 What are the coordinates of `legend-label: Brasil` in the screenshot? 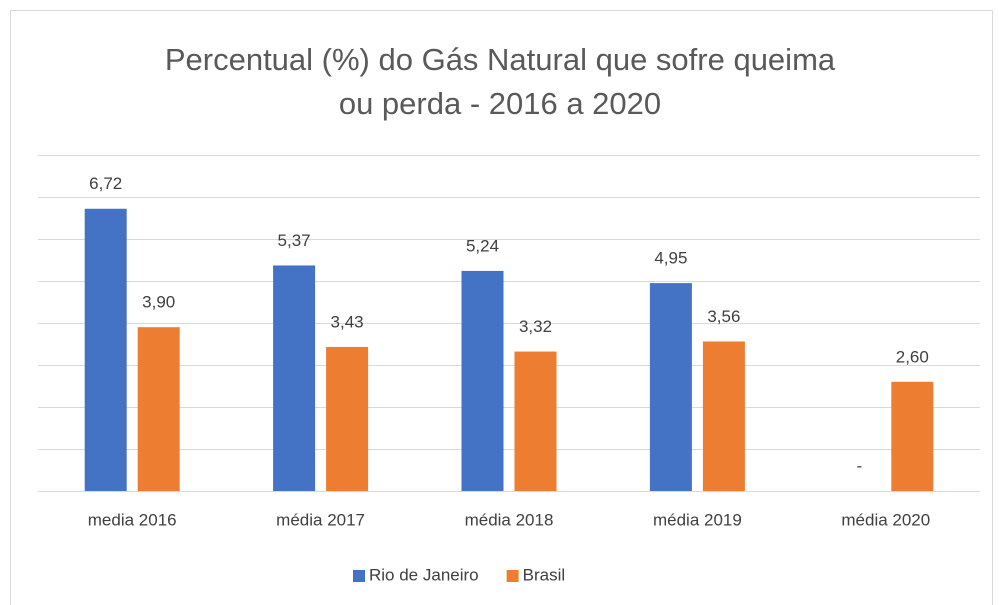 It's located at (544, 574).